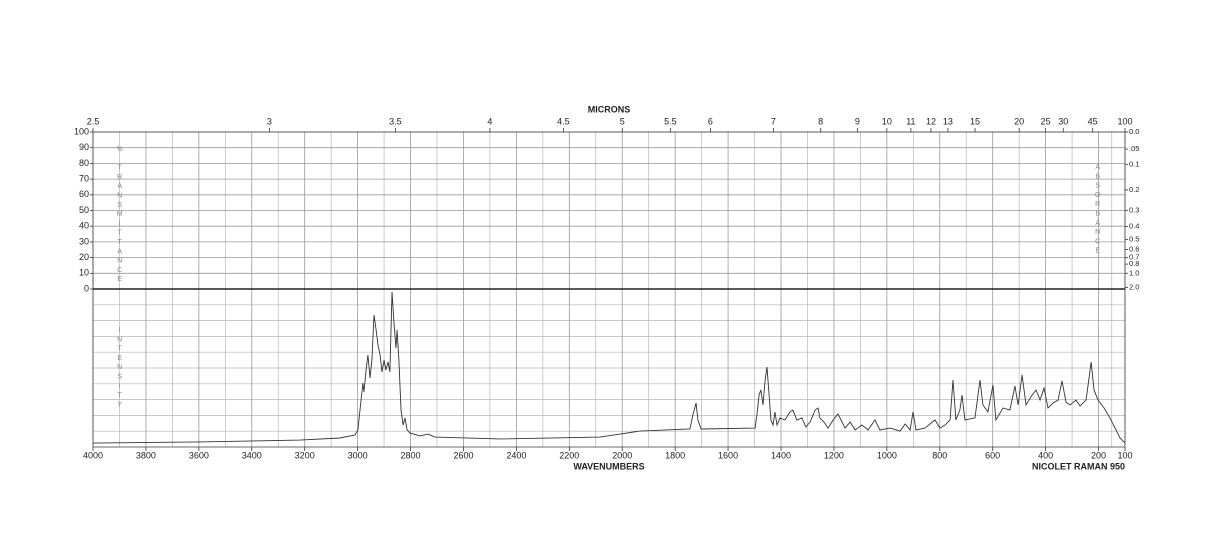 The width and height of the screenshot is (1224, 533). What do you see at coordinates (411, 455) in the screenshot?
I see `x-tick-label: 2800` at bounding box center [411, 455].